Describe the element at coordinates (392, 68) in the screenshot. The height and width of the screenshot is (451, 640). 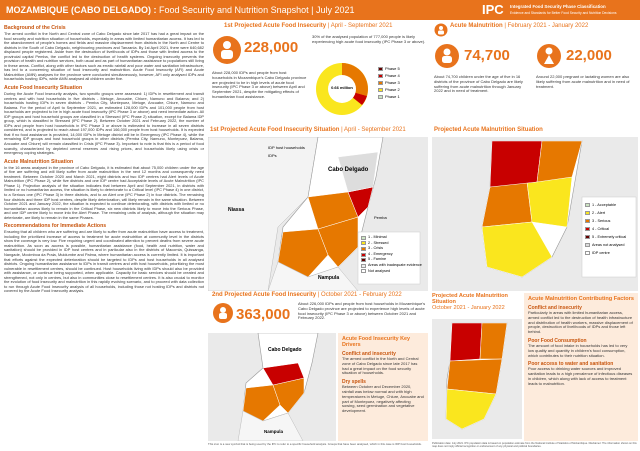
I see `legend-label: Phase 5` at that location.